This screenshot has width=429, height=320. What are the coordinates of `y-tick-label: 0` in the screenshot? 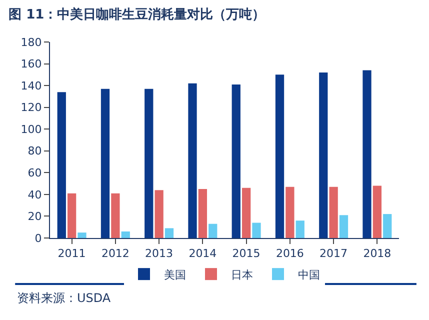 It's located at (38, 238).